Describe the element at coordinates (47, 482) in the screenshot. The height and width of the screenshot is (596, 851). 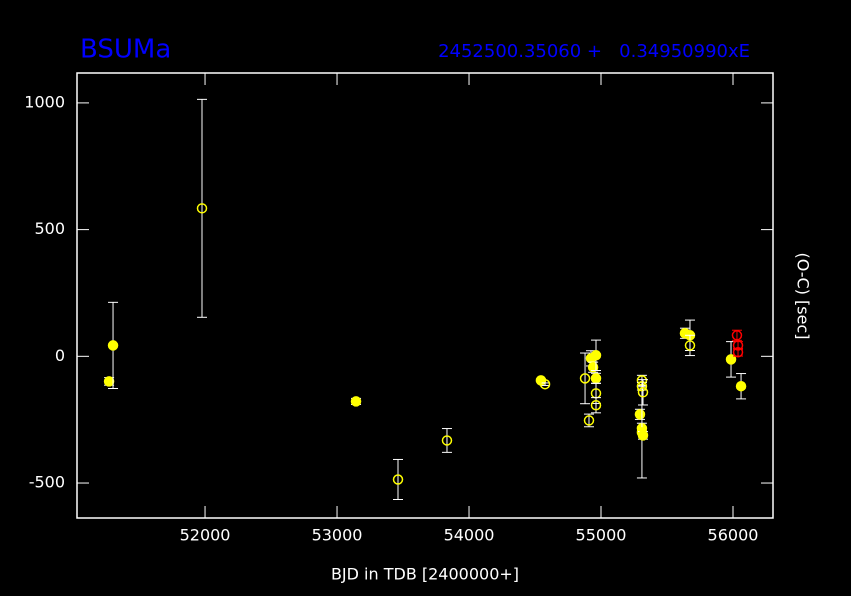
I see `y-tick-label: -500` at that location.